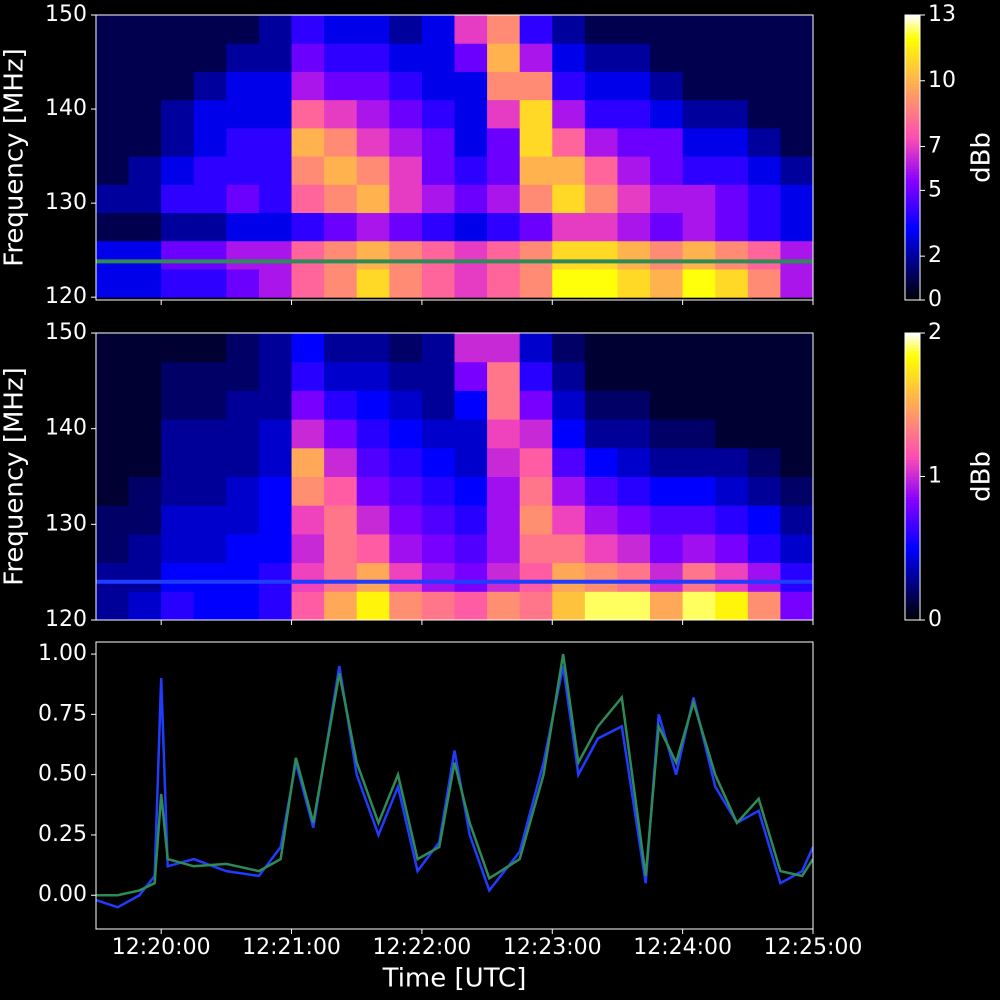  I want to click on y-tick-label: 140, so click(66, 428).